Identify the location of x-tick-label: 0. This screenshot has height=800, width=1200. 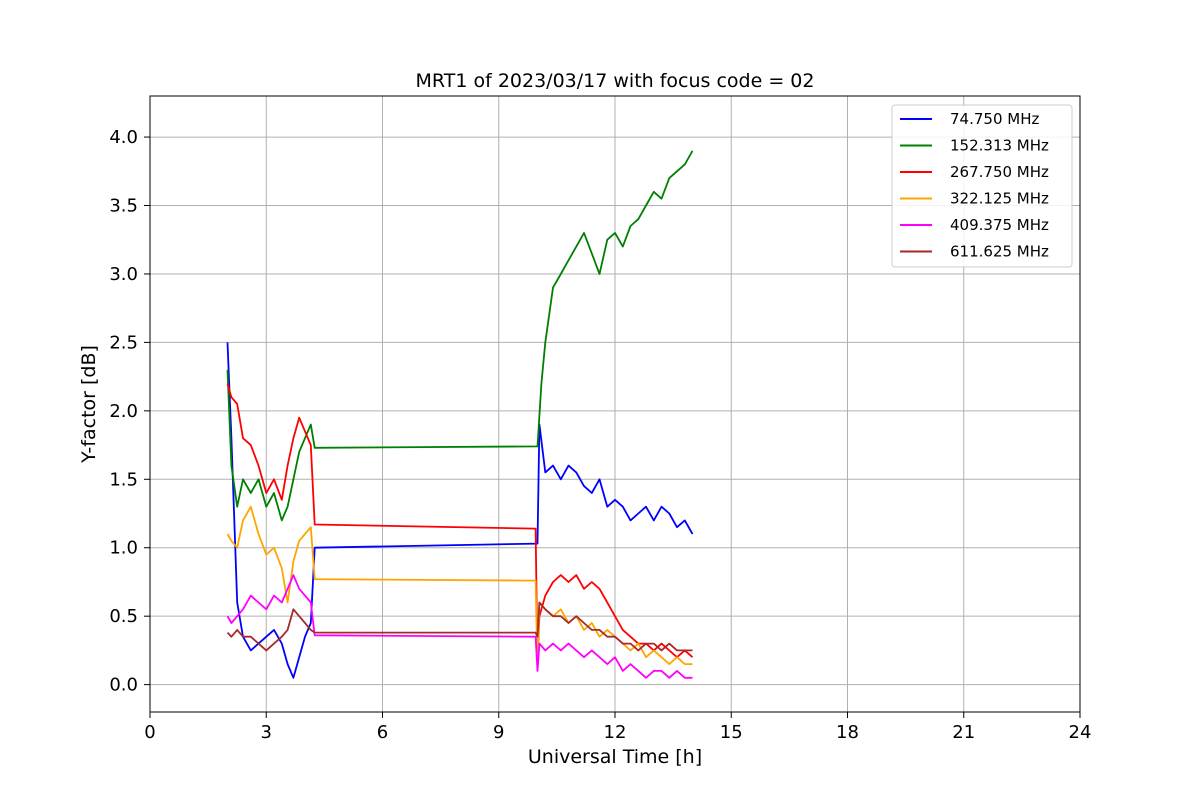
(149, 732).